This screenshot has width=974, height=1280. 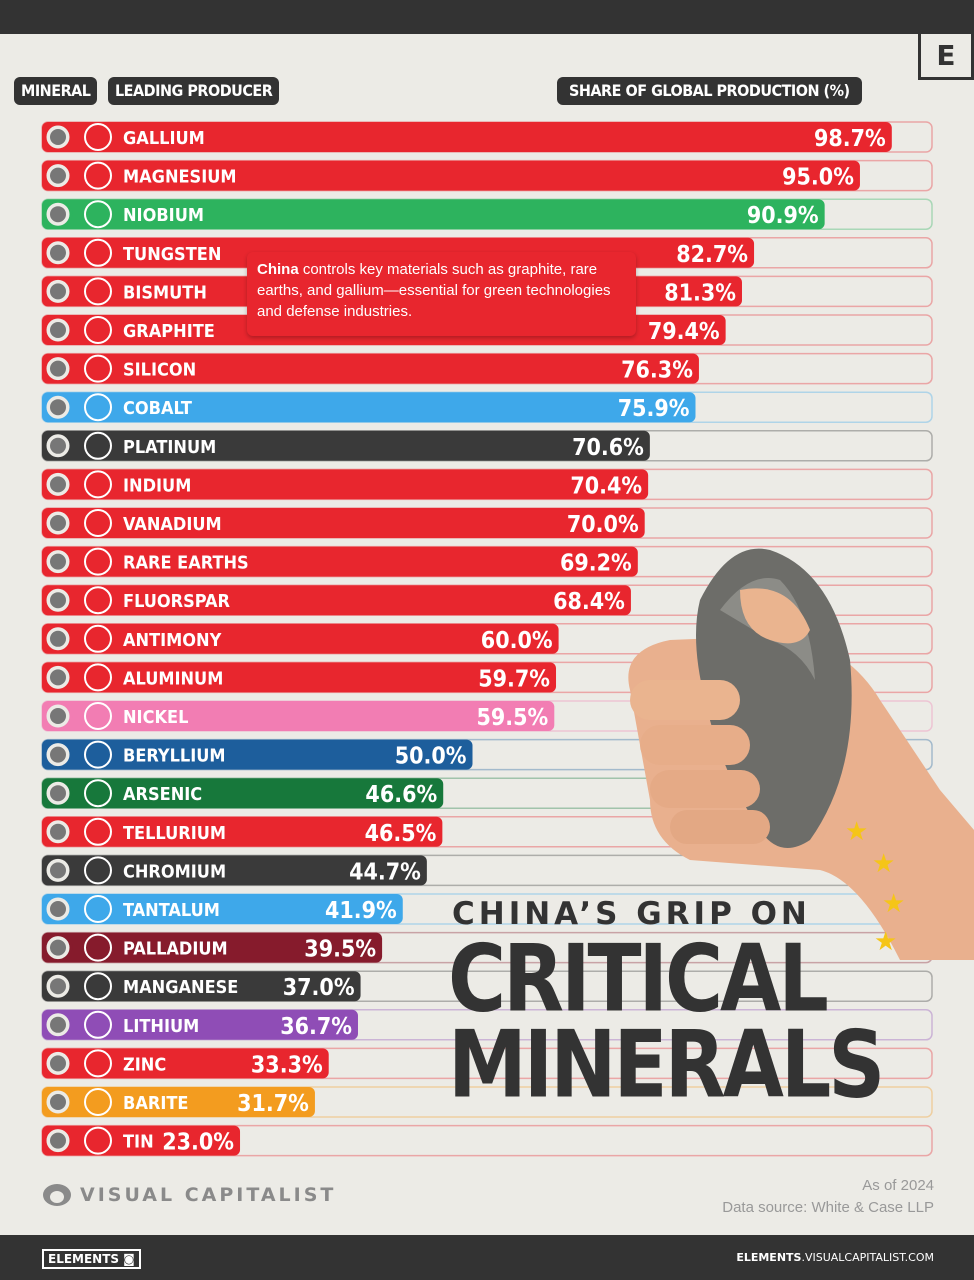 What do you see at coordinates (638, 978) in the screenshot?
I see `title-line-2: CRITICAL` at bounding box center [638, 978].